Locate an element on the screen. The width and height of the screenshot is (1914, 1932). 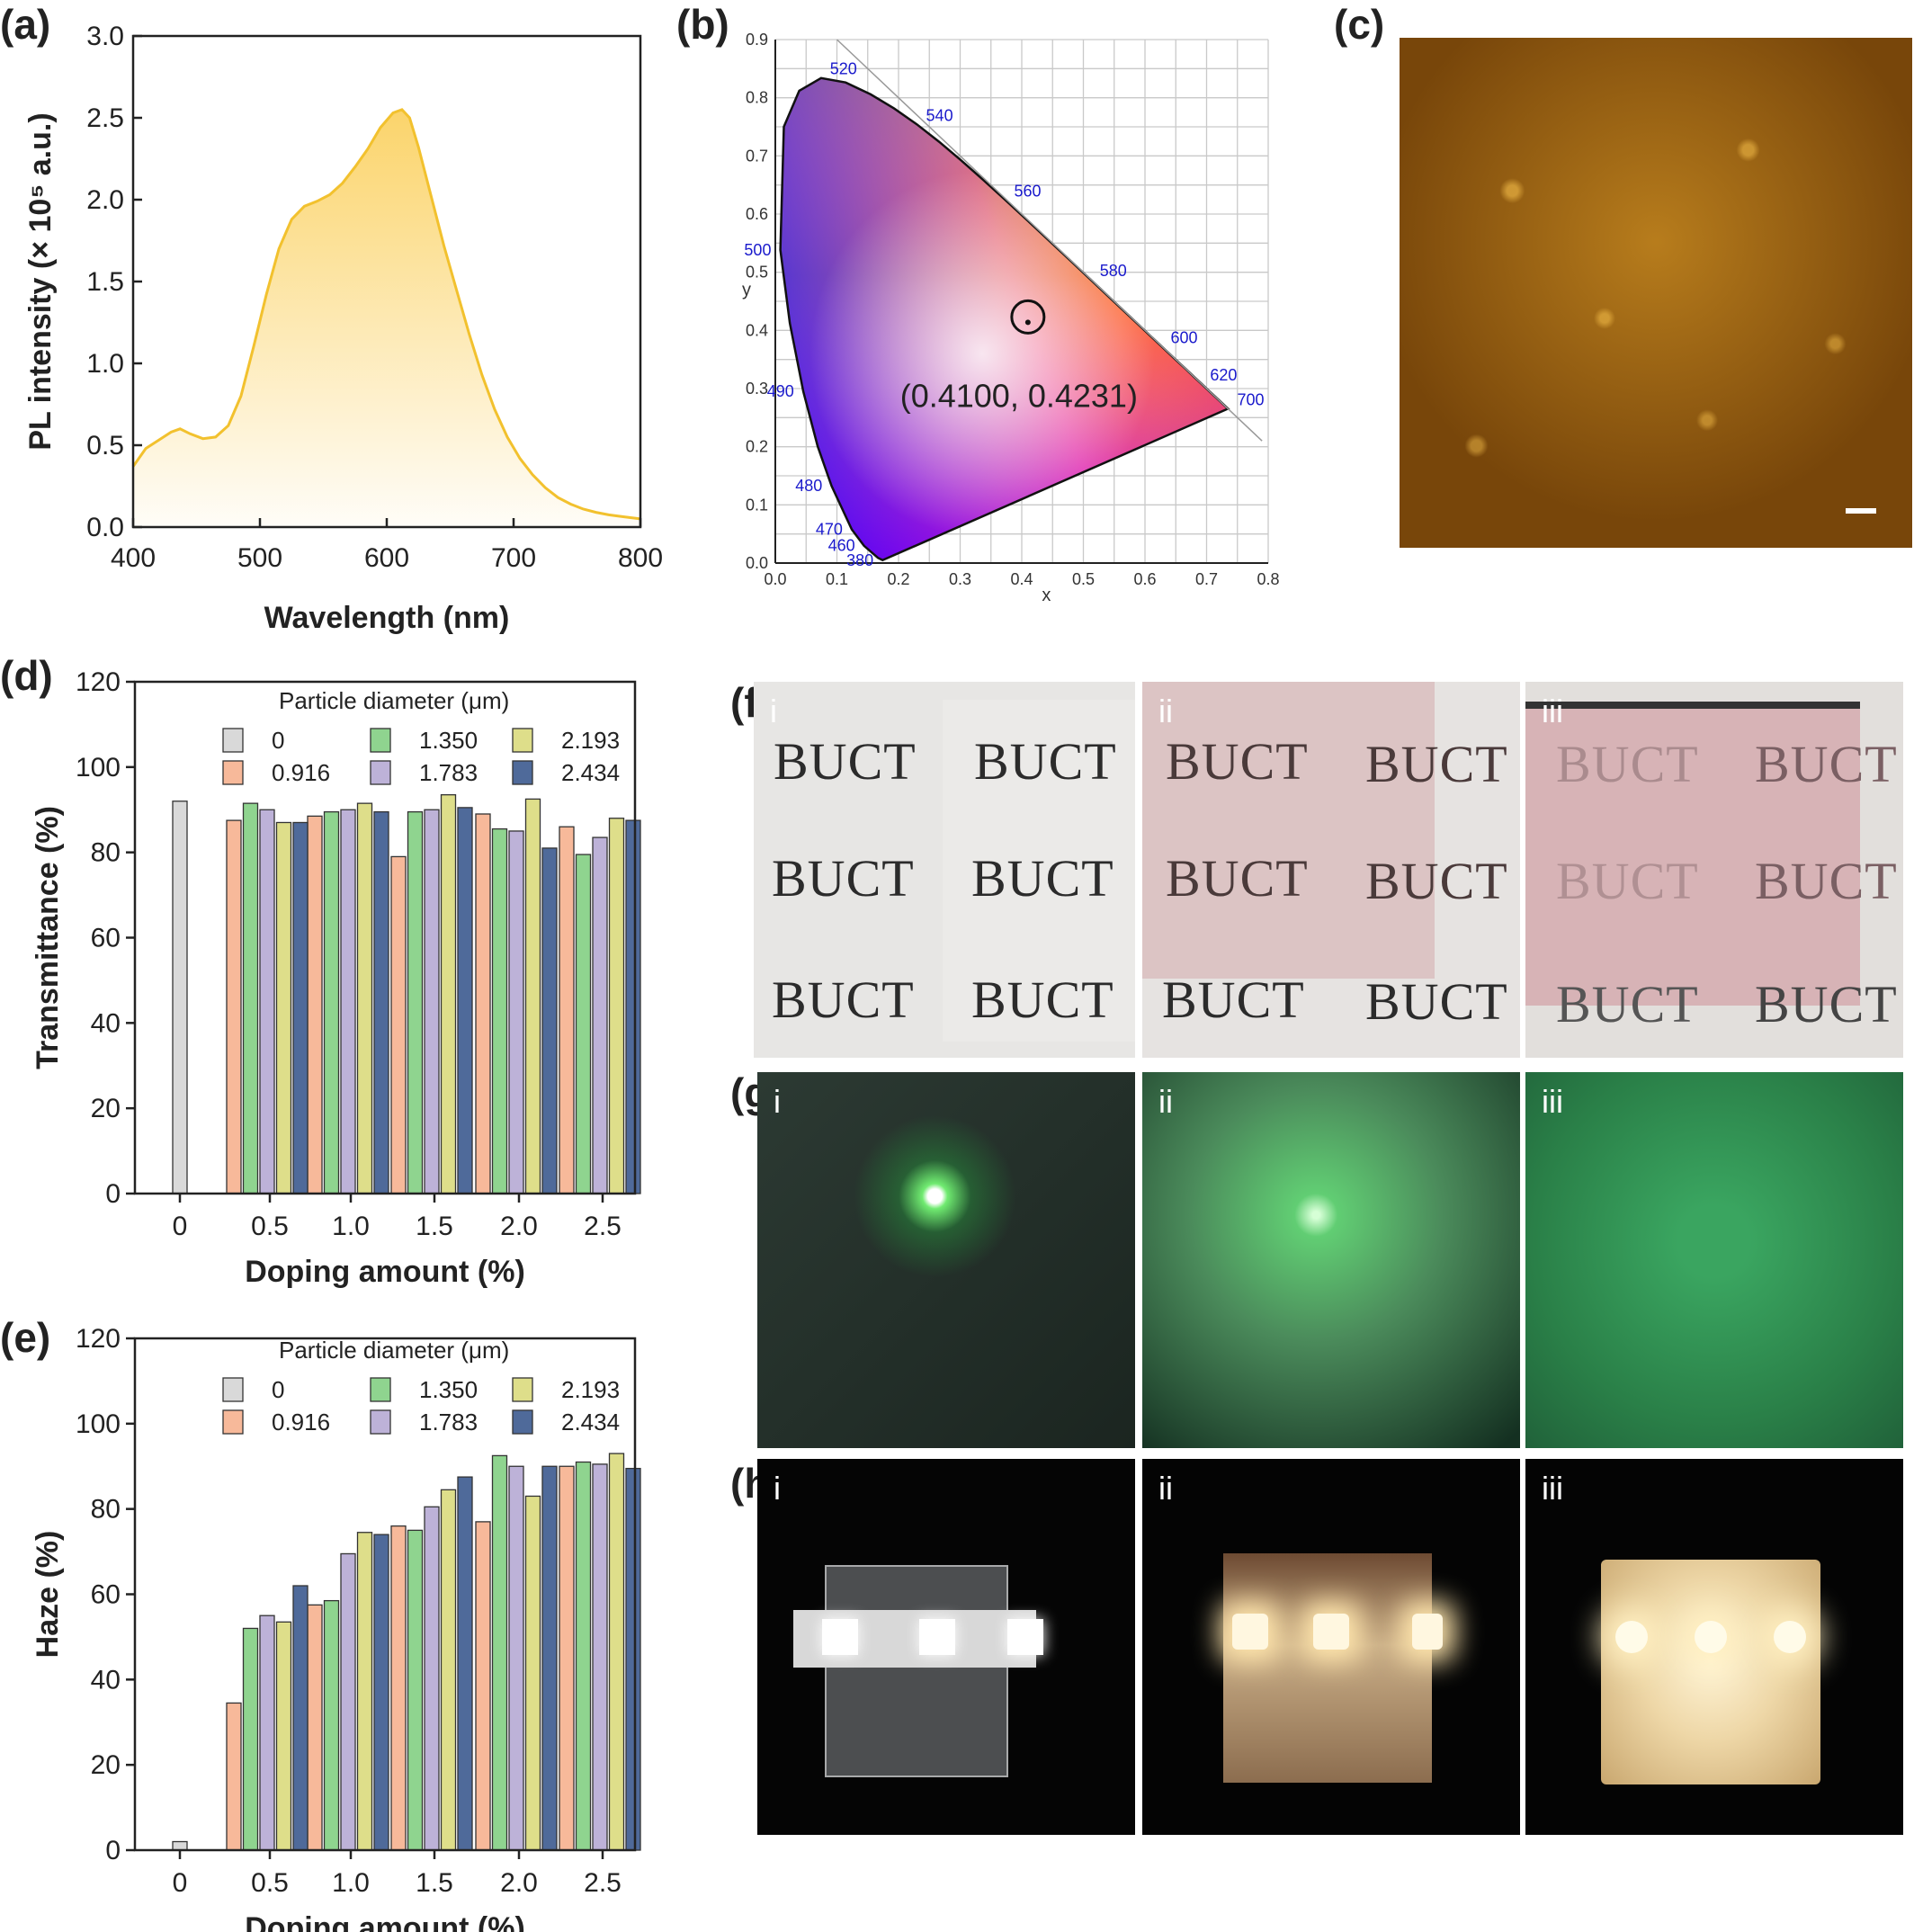
x-tick-label: 400 is located at coordinates (133, 558).